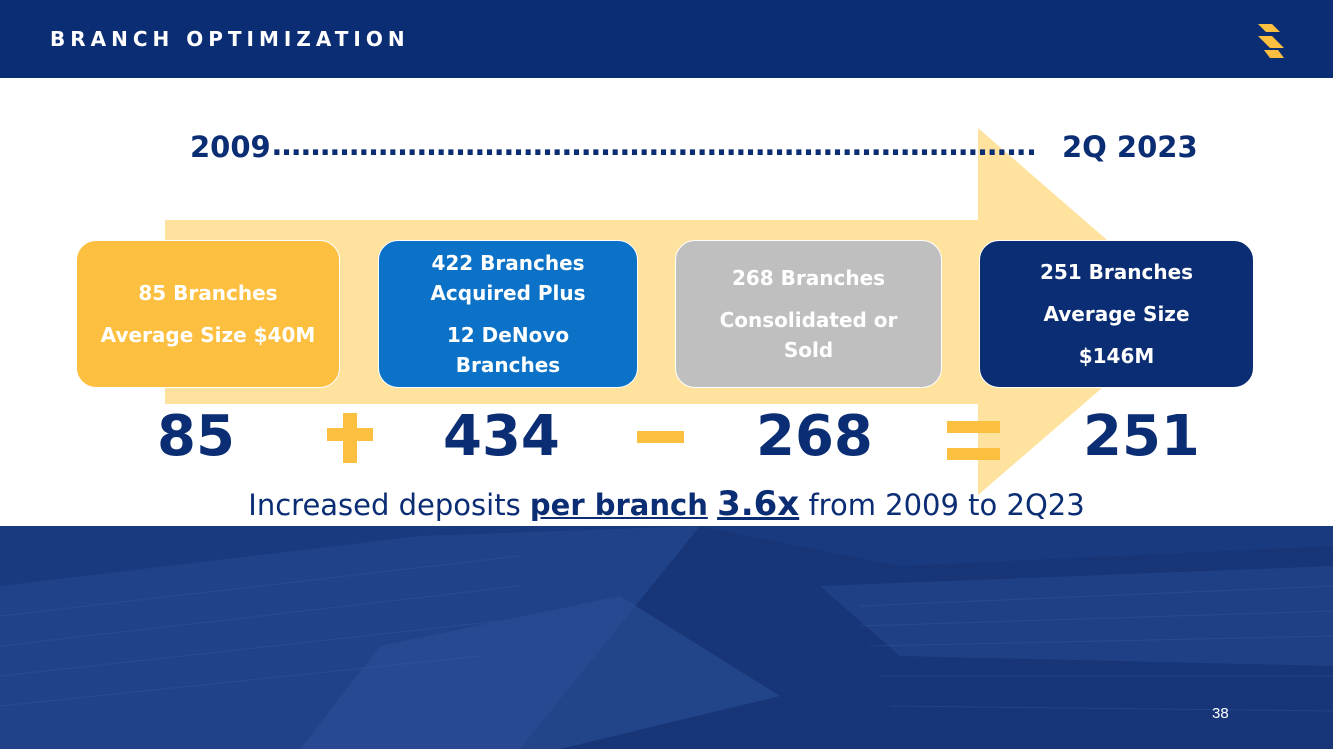 The height and width of the screenshot is (749, 1333). What do you see at coordinates (1116, 356) in the screenshot?
I see `box-line: $146M` at bounding box center [1116, 356].